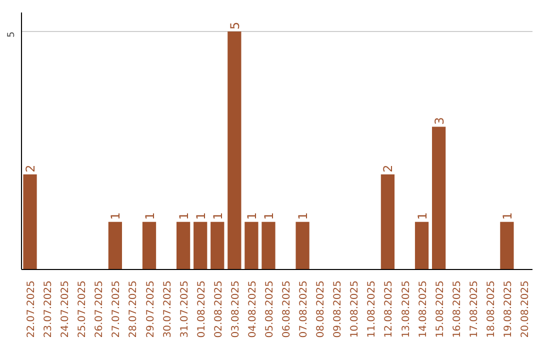  What do you see at coordinates (457, 309) in the screenshot?
I see `x-tick-label: 16.08.2025` at bounding box center [457, 309].